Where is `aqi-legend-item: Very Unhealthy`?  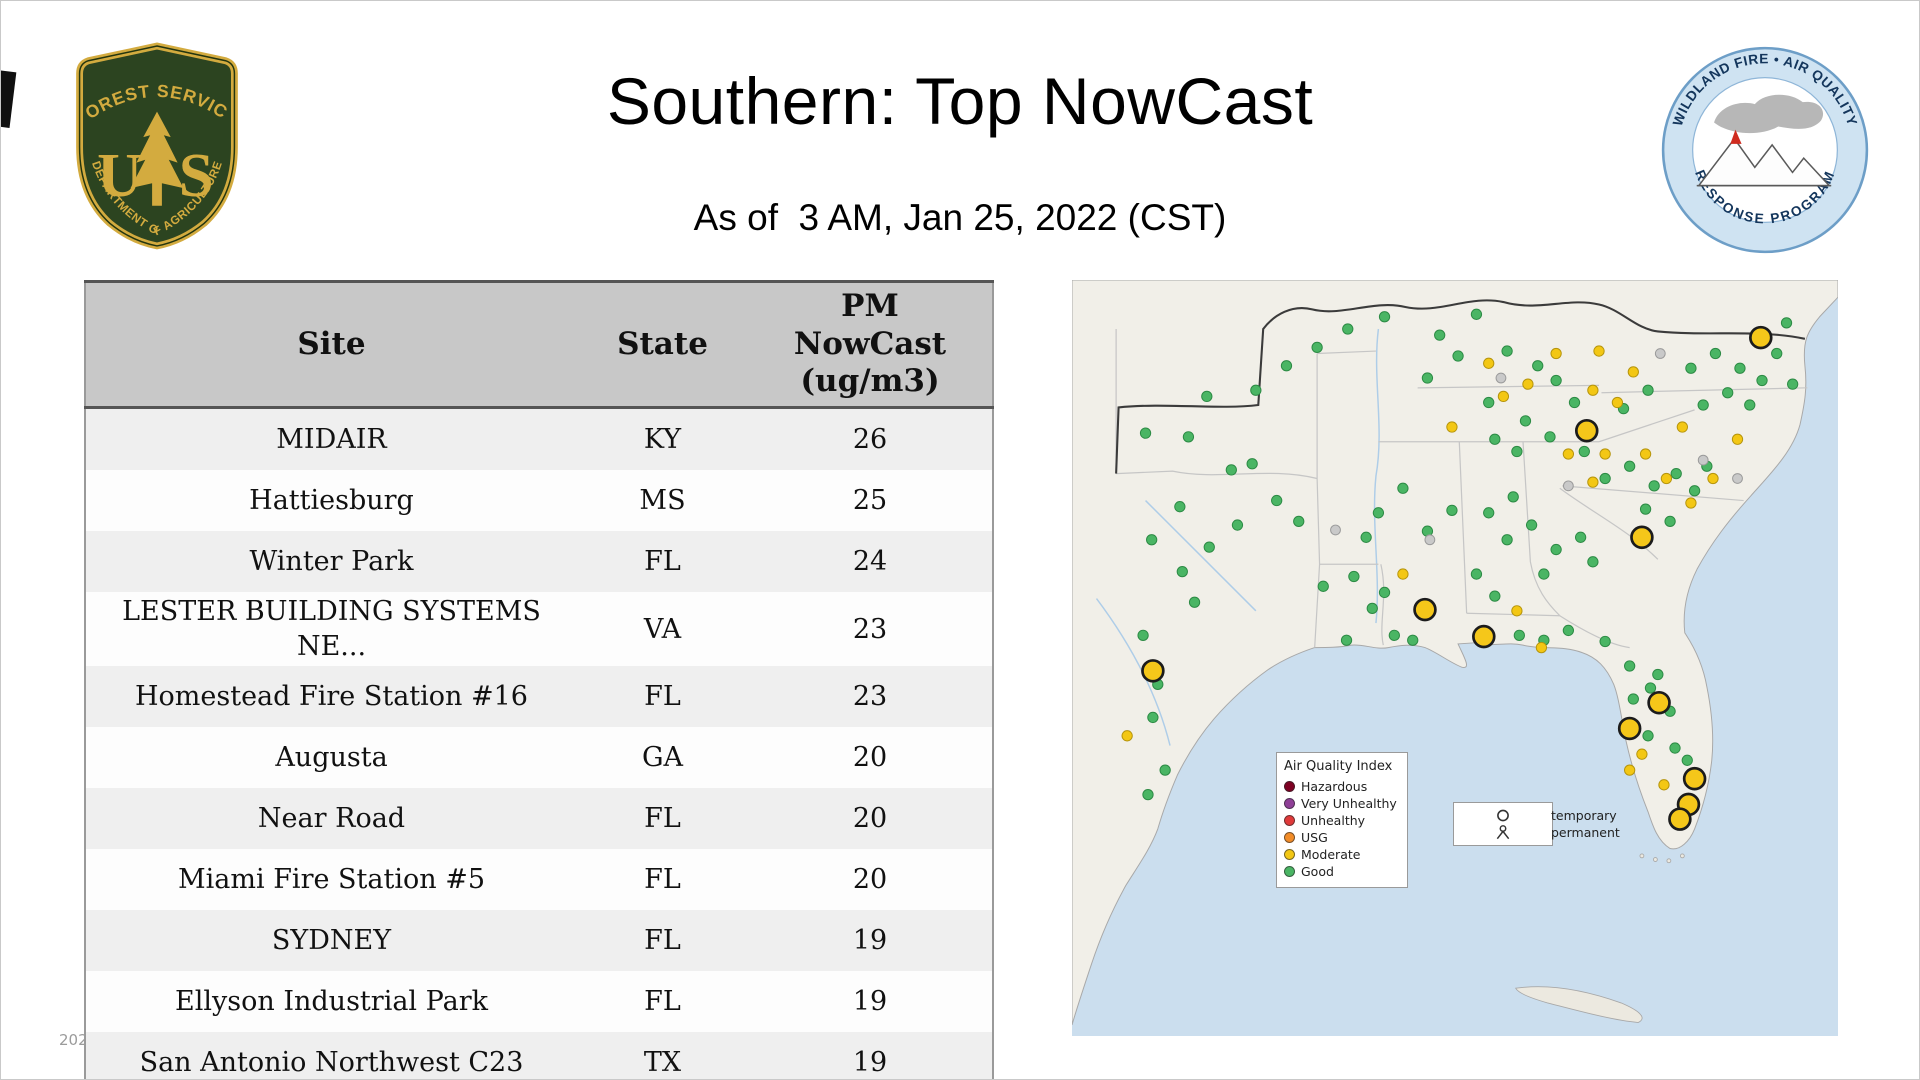 aqi-legend-item: Very Unhealthy is located at coordinates (1342, 803).